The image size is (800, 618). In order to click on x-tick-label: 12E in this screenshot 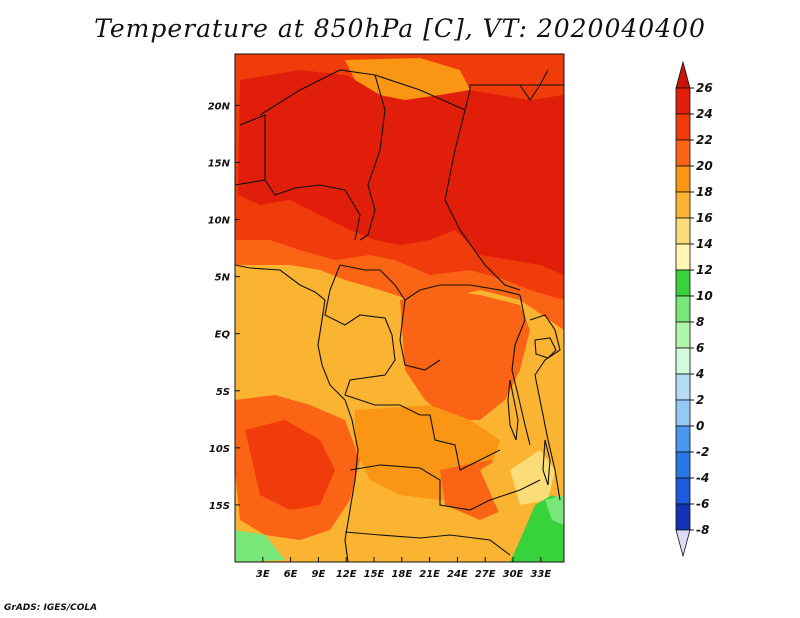, I will do `click(346, 574)`.